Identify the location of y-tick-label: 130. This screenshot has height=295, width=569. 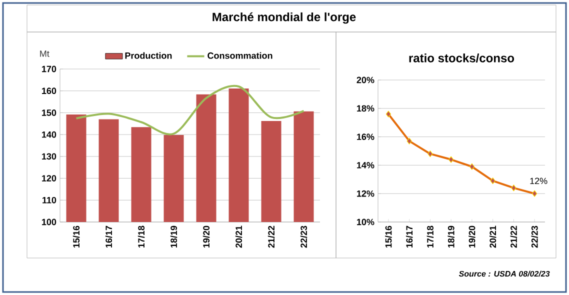
(49, 156).